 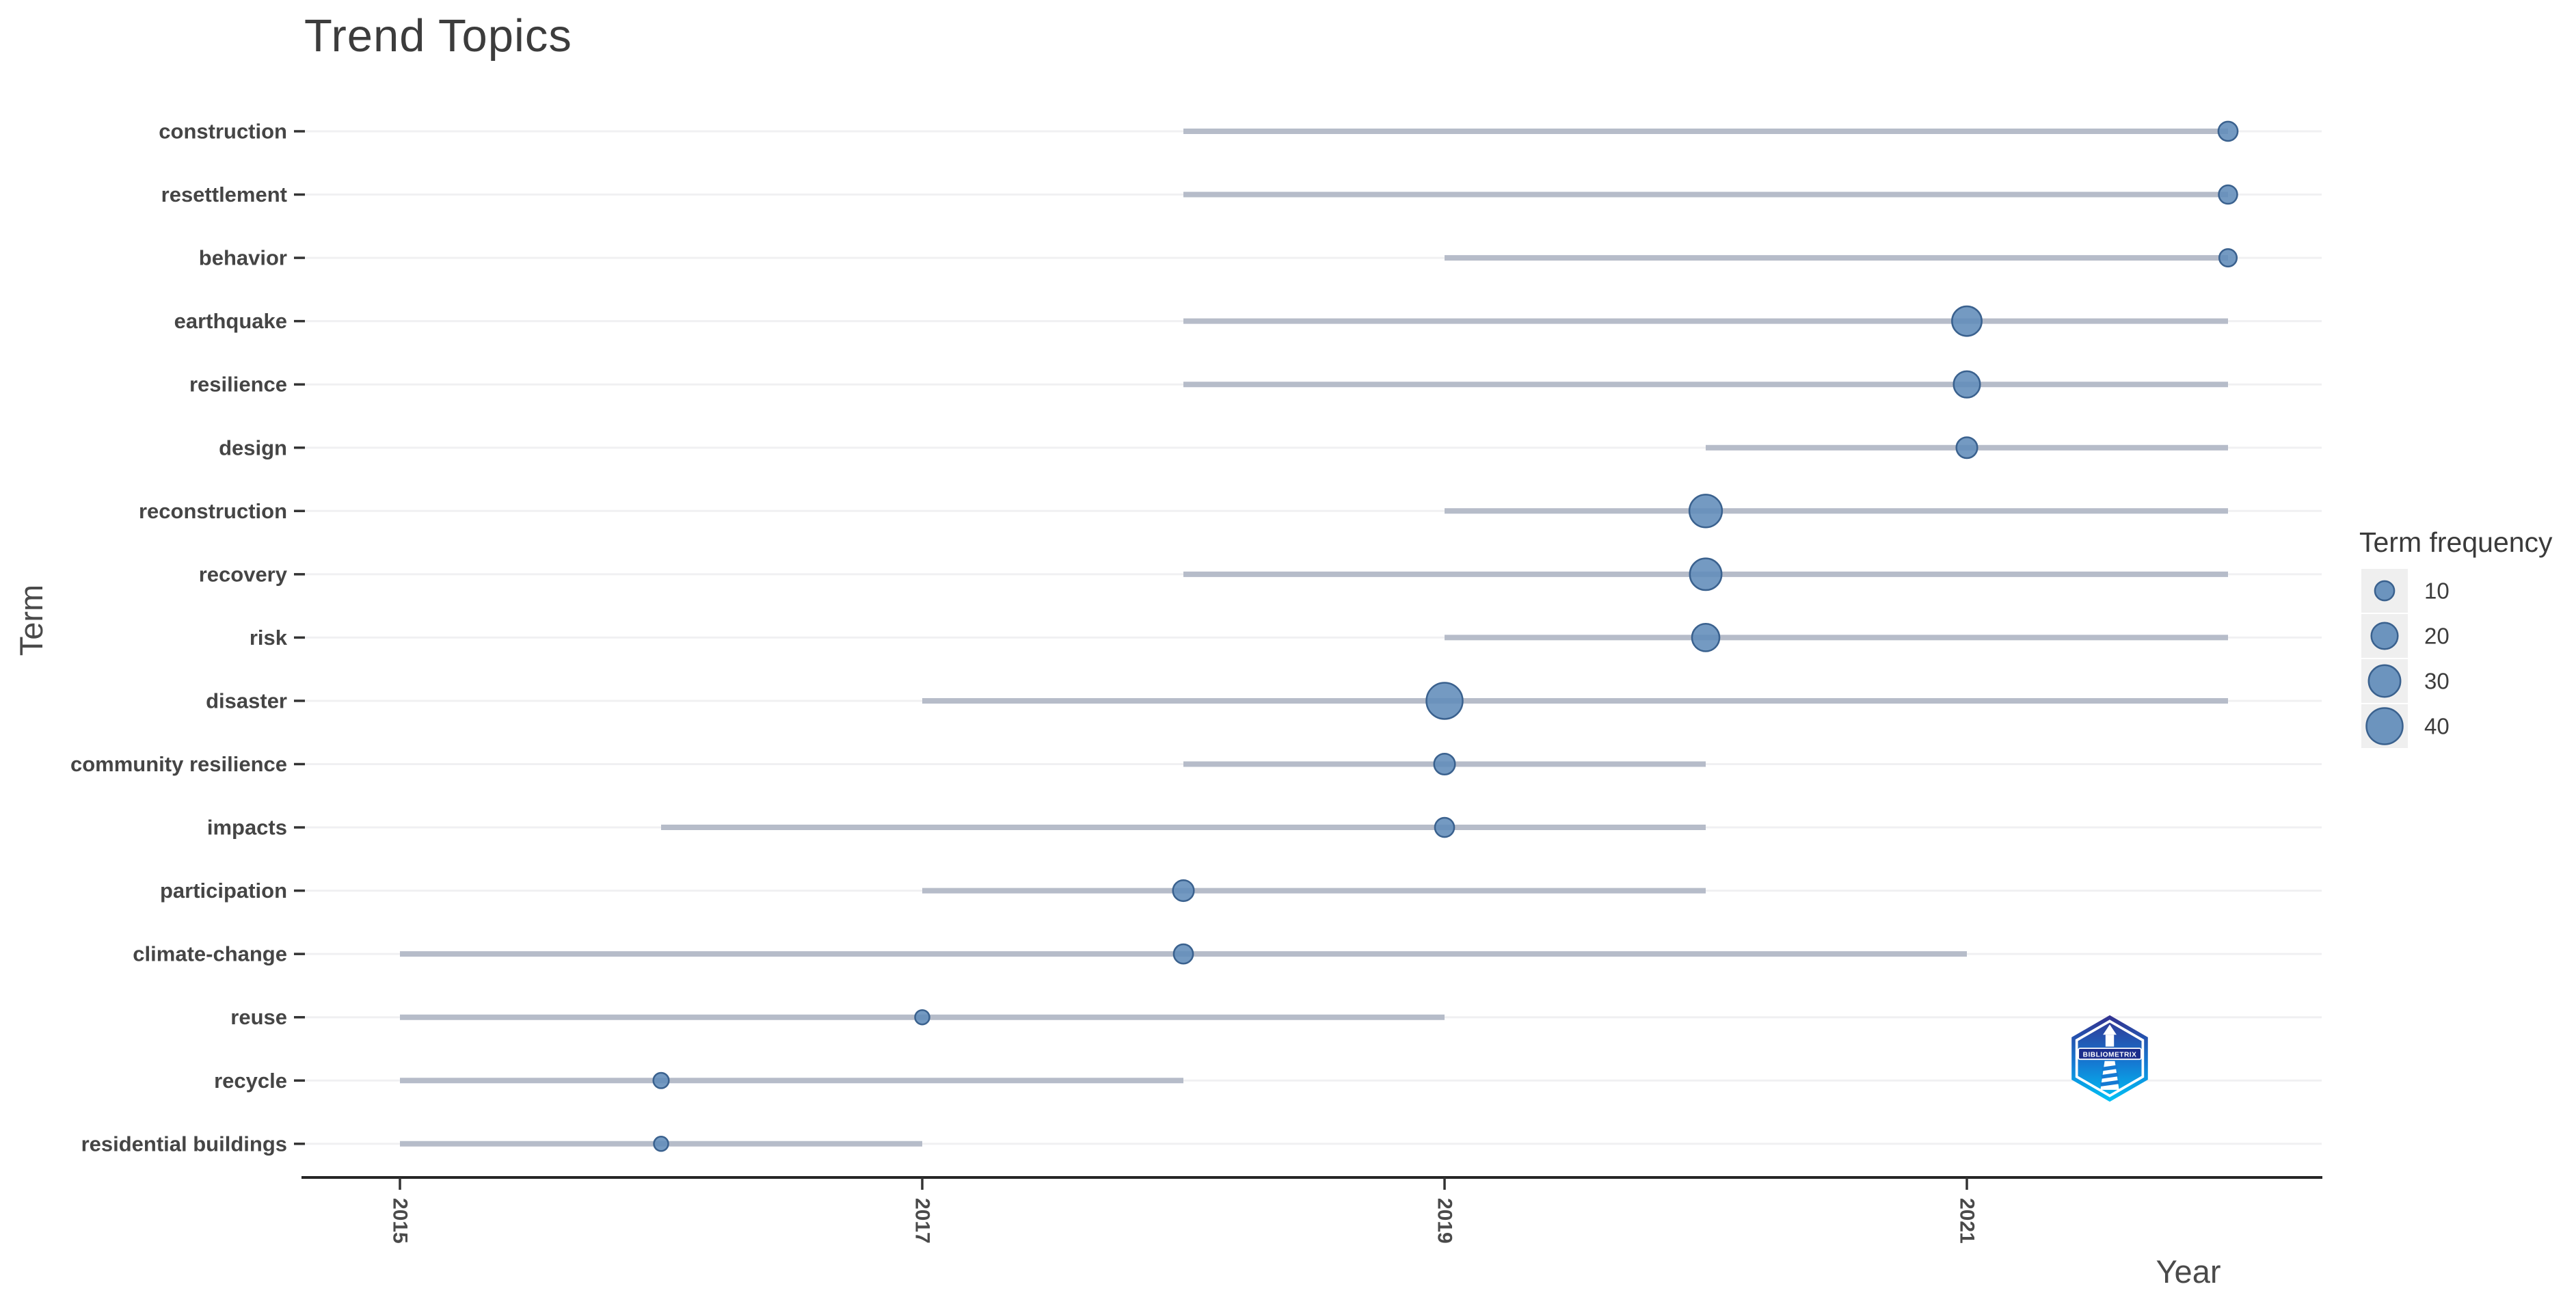 I want to click on term-label: community resilience, so click(x=178, y=764).